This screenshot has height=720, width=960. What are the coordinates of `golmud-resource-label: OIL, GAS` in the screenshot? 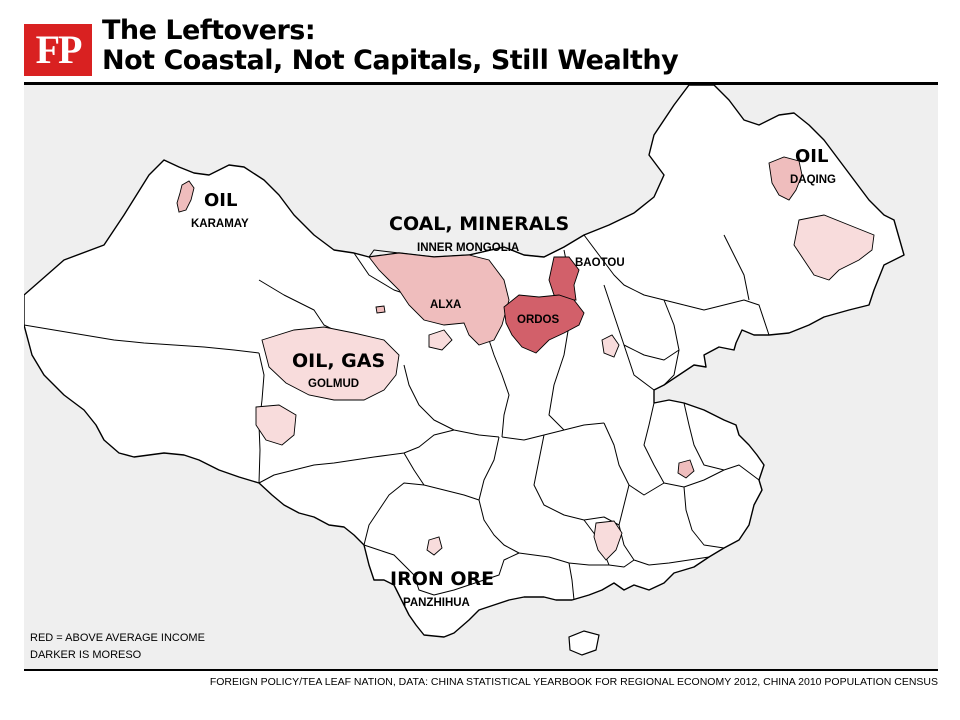 It's located at (338, 361).